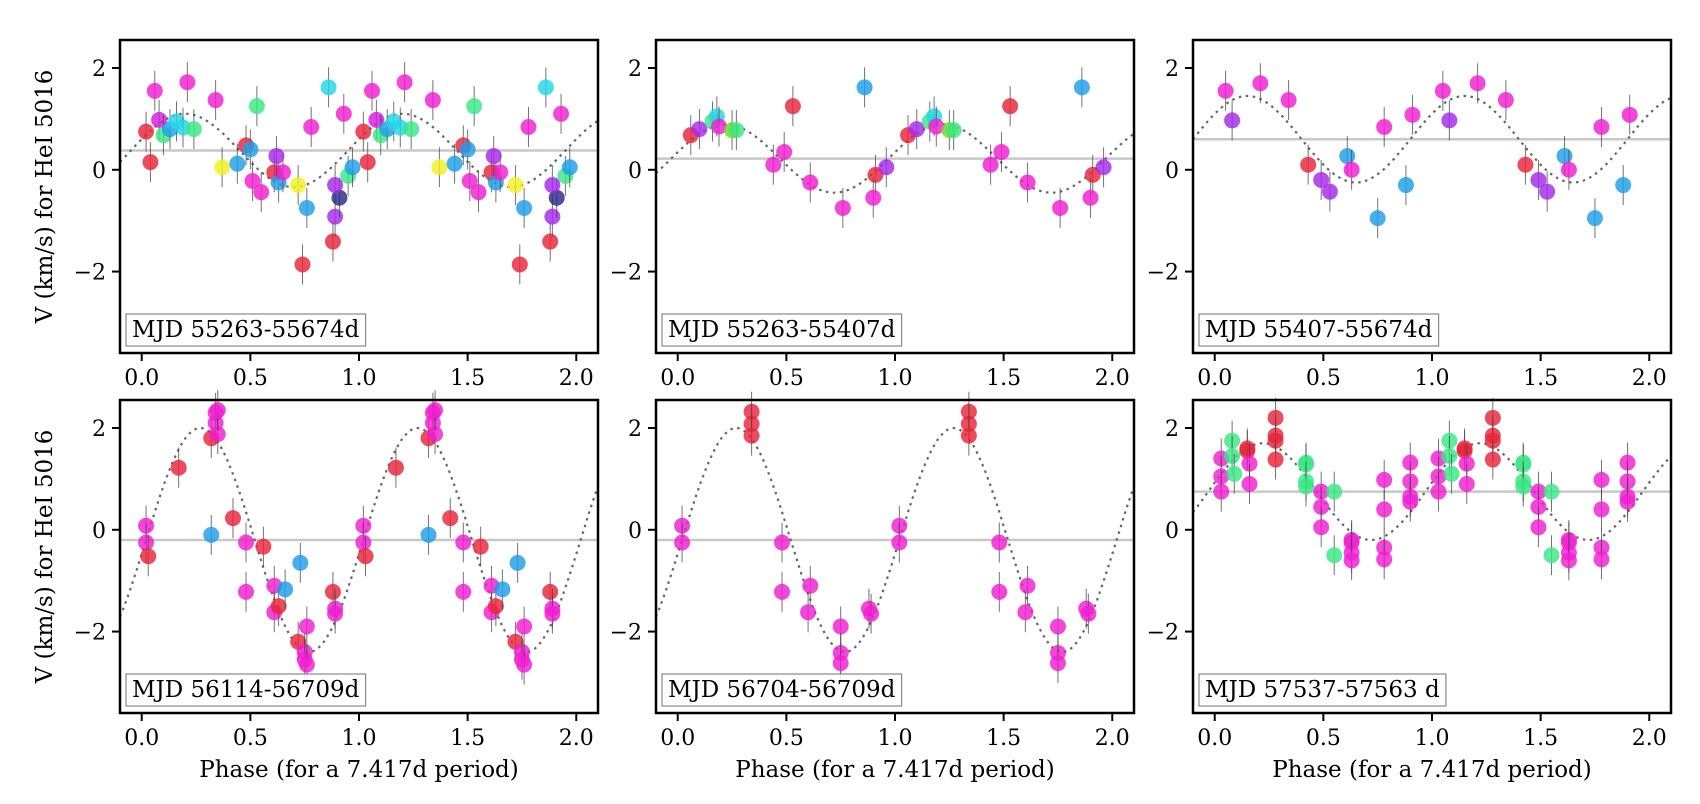  What do you see at coordinates (359, 150) in the screenshot?
I see `model-curve` at bounding box center [359, 150].